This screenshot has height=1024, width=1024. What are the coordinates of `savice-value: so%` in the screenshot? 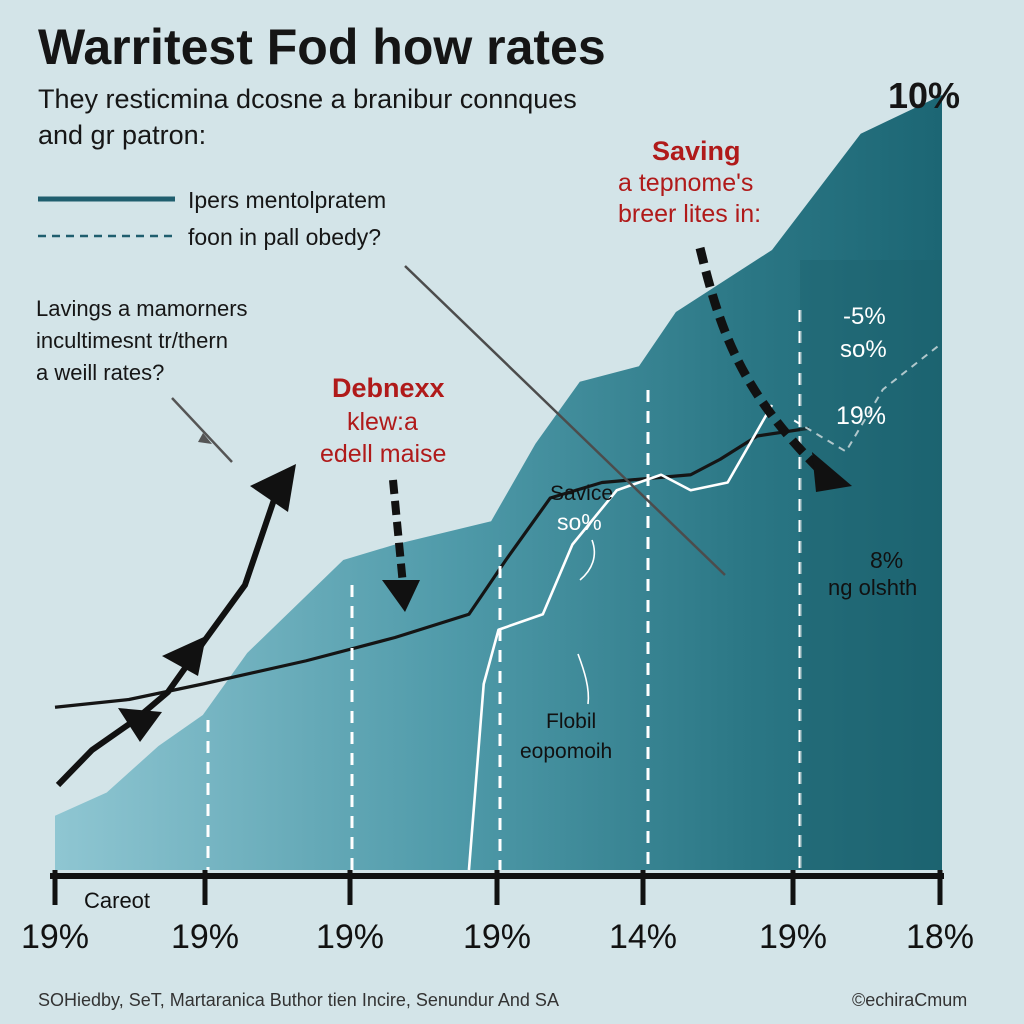 It's located at (579, 522).